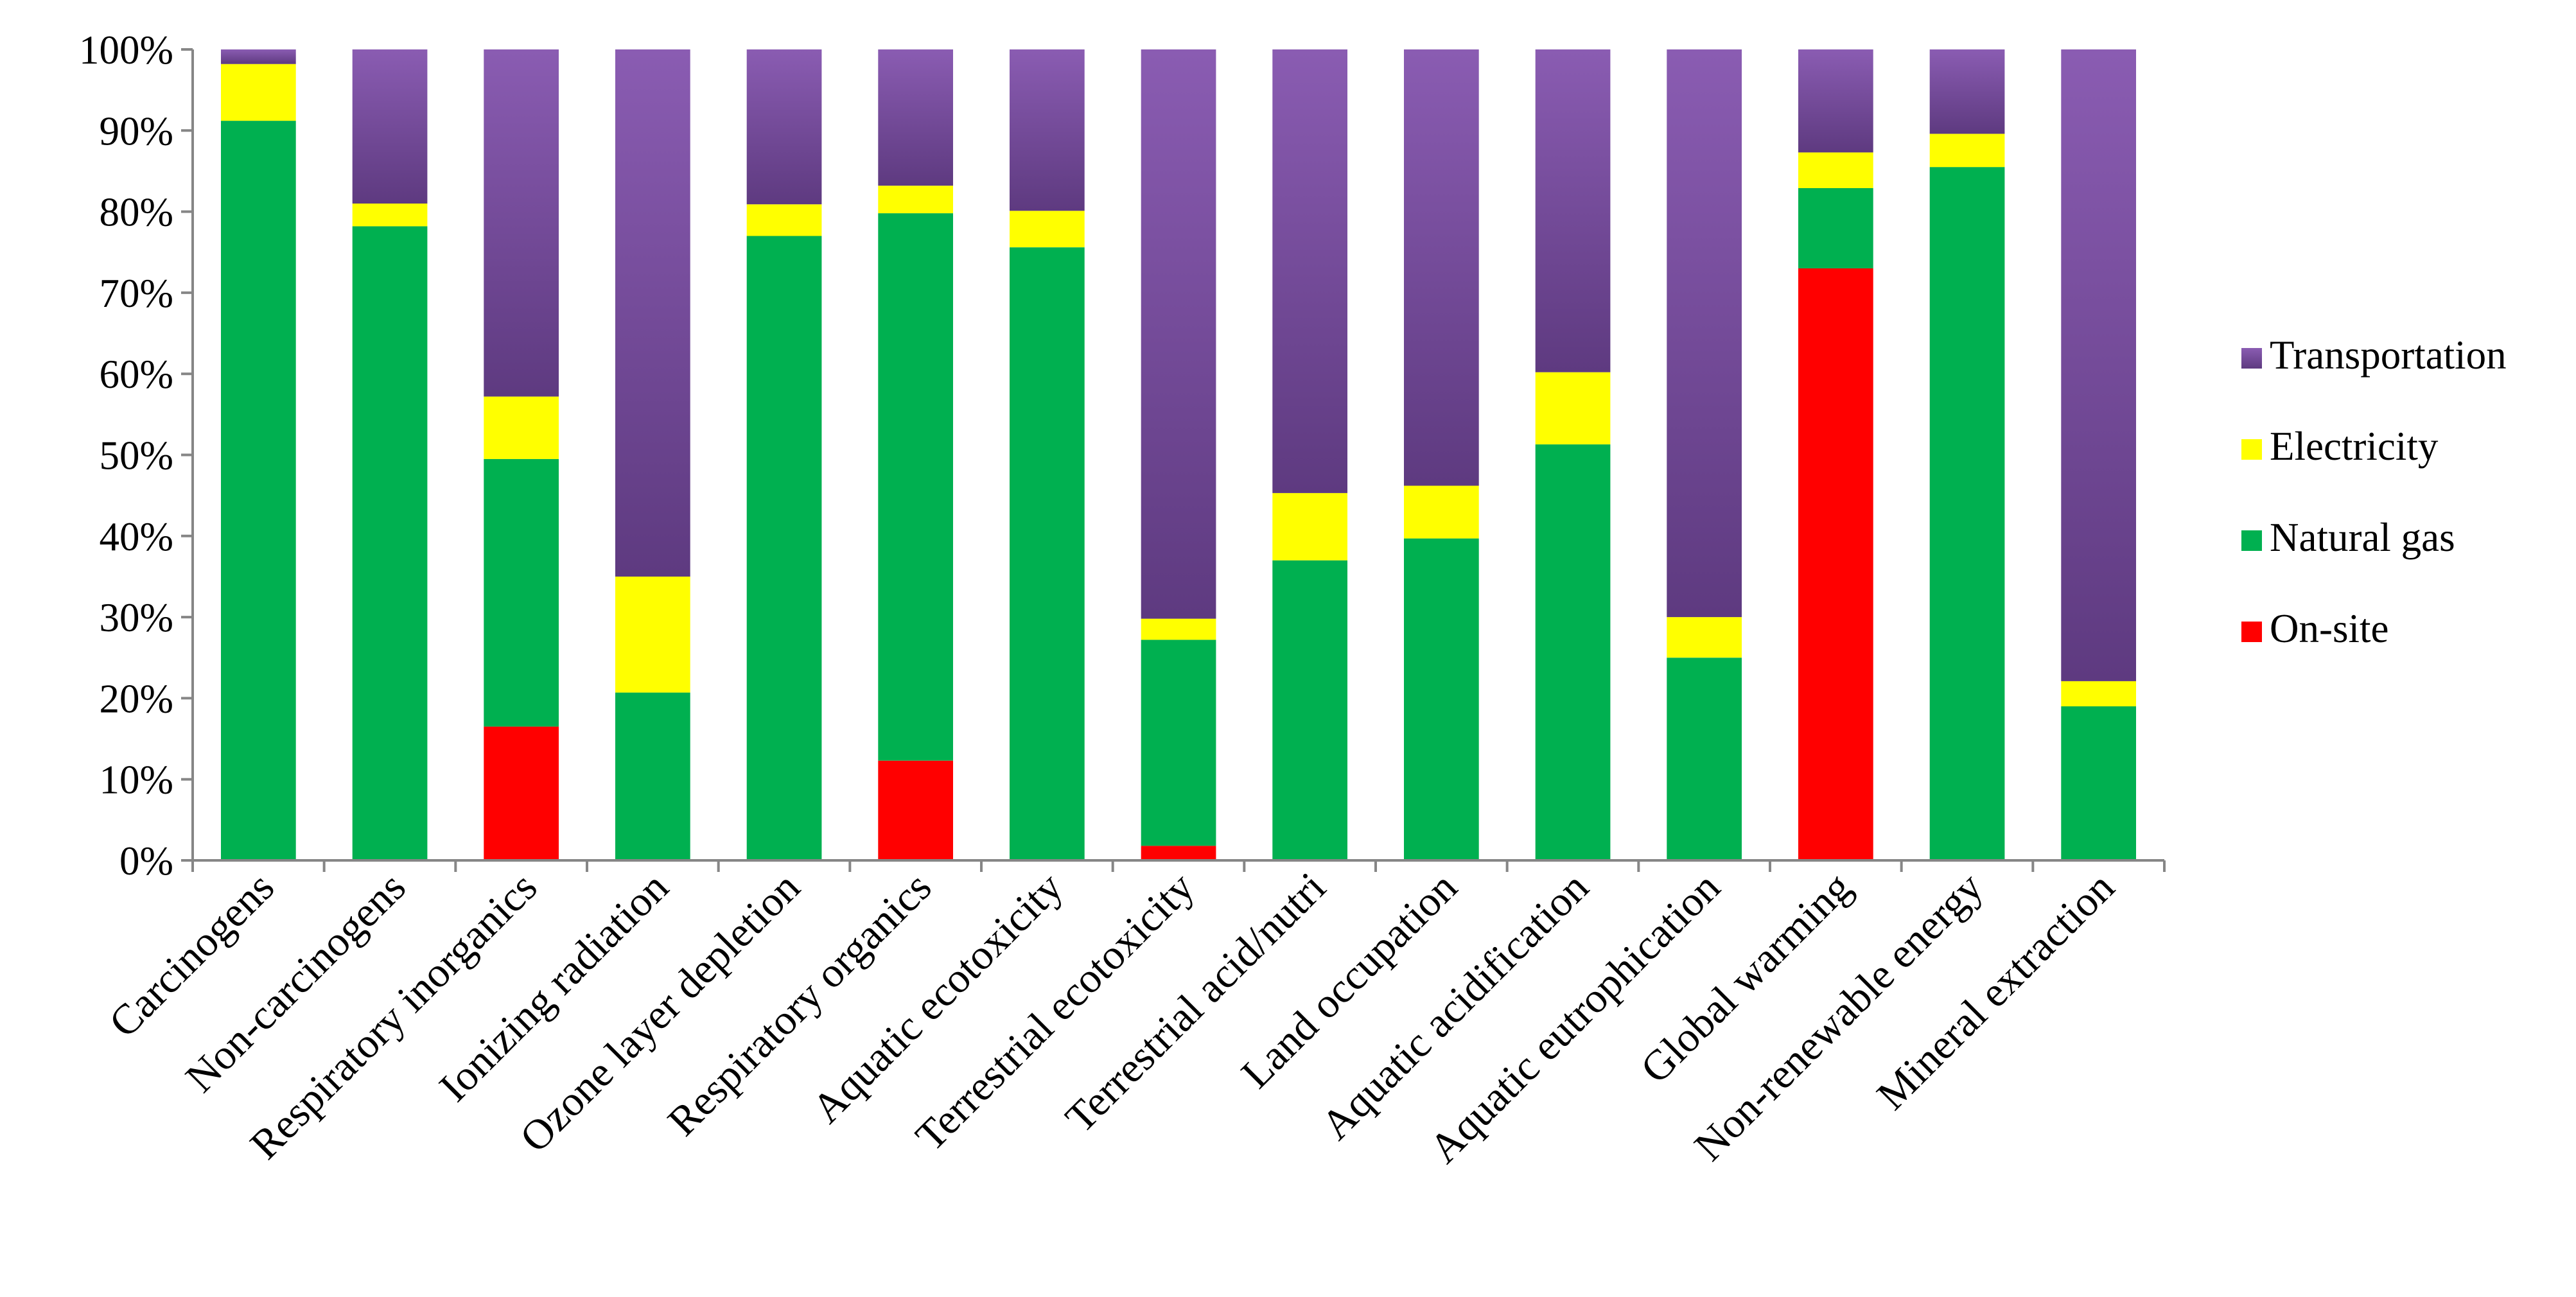 This screenshot has width=2576, height=1297. What do you see at coordinates (938, 998) in the screenshot?
I see `x-tick-label-aquatic-ecotoxicity: Aquatic ecotoxicity` at bounding box center [938, 998].